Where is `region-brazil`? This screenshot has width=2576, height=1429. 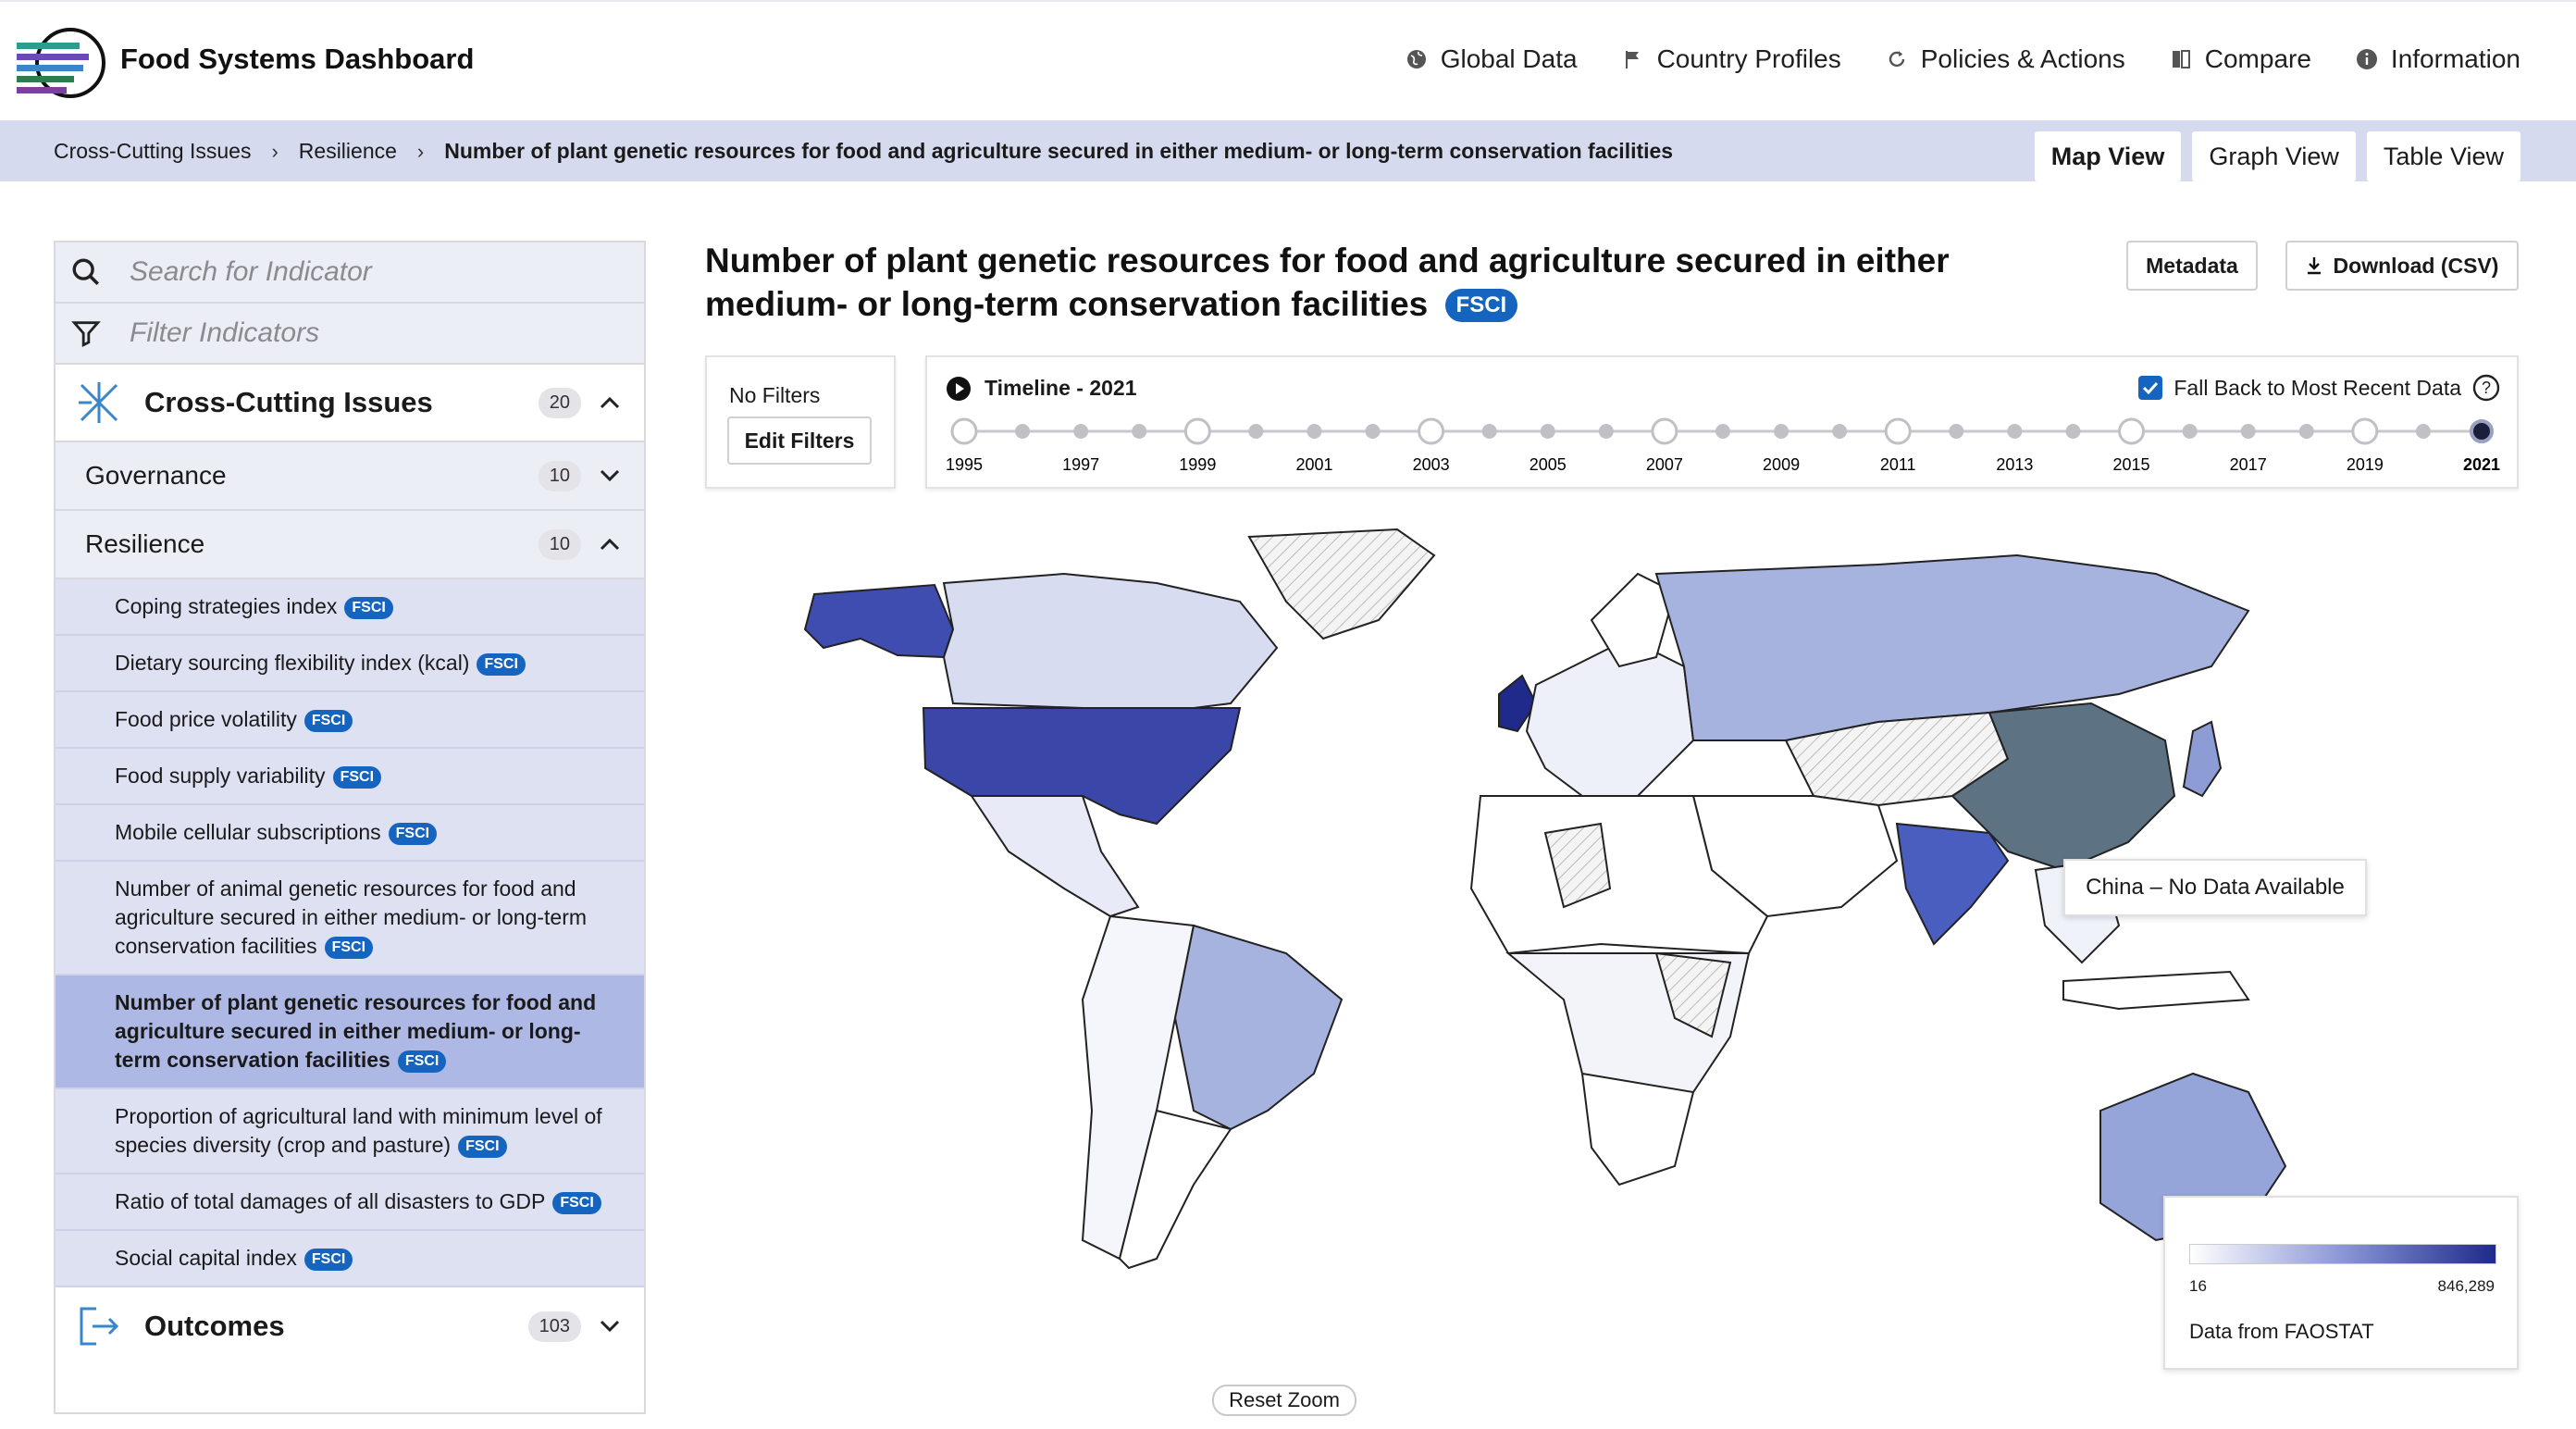 region-brazil is located at coordinates (1259, 1027).